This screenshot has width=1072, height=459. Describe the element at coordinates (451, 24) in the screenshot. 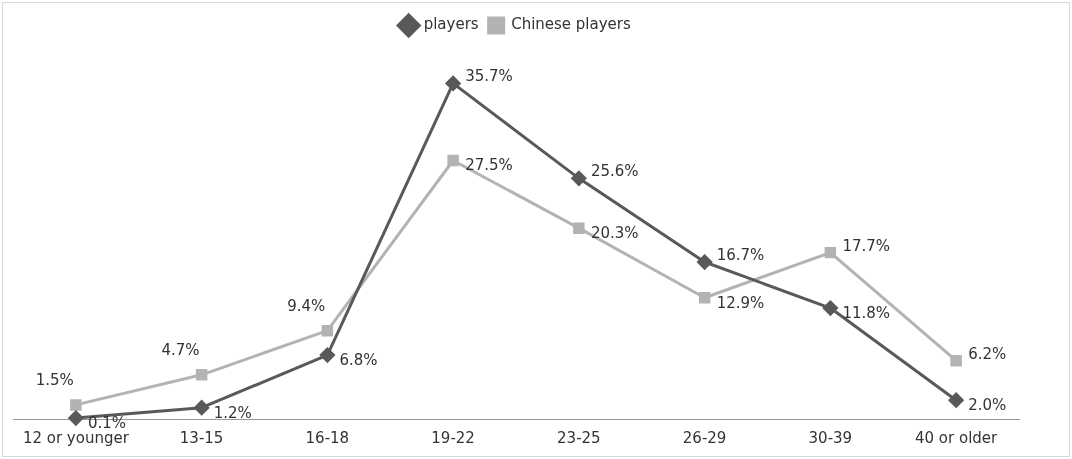

I see `legend-label: players` at that location.